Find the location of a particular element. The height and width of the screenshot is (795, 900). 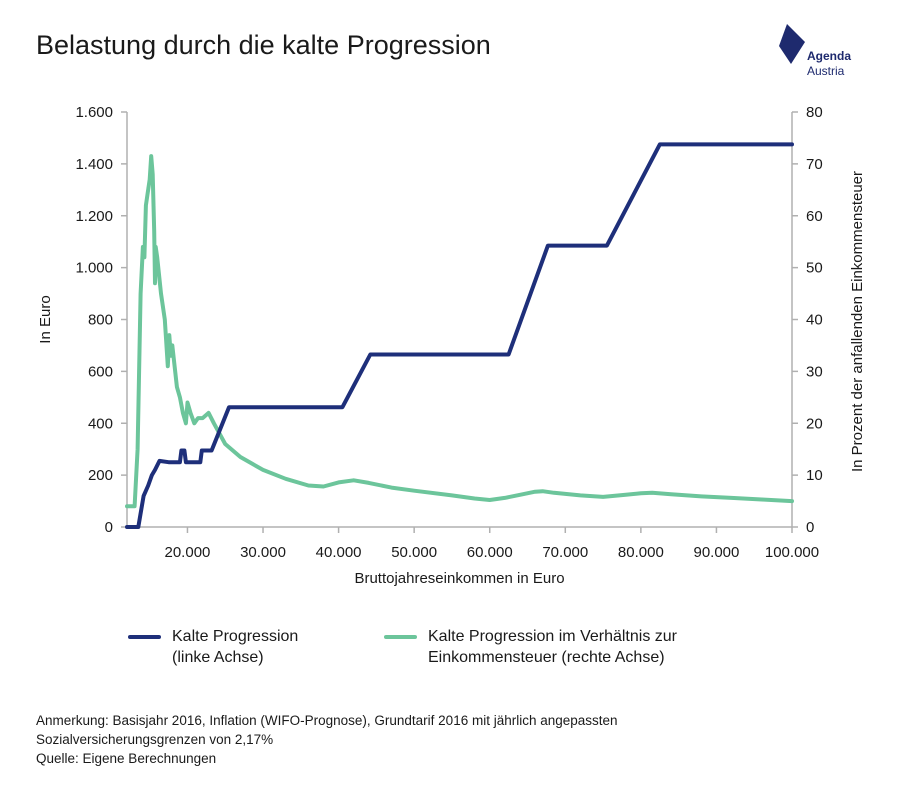

logo-text-austria: Austria is located at coordinates (826, 71).